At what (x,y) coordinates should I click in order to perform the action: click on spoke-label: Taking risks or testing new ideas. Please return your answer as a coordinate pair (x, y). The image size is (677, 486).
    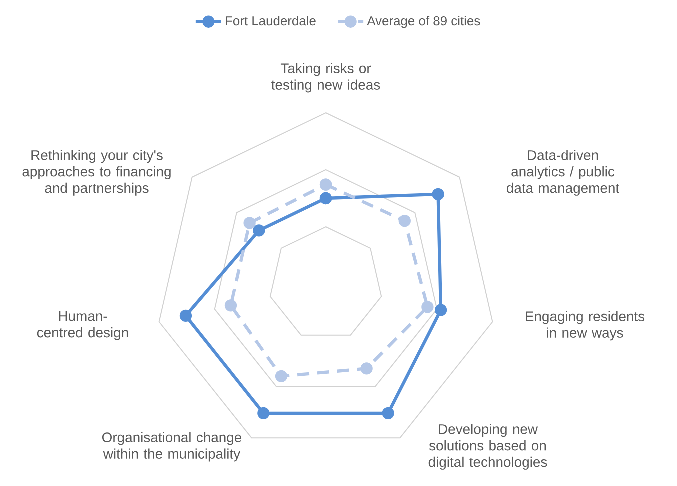
    Looking at the image, I should click on (326, 78).